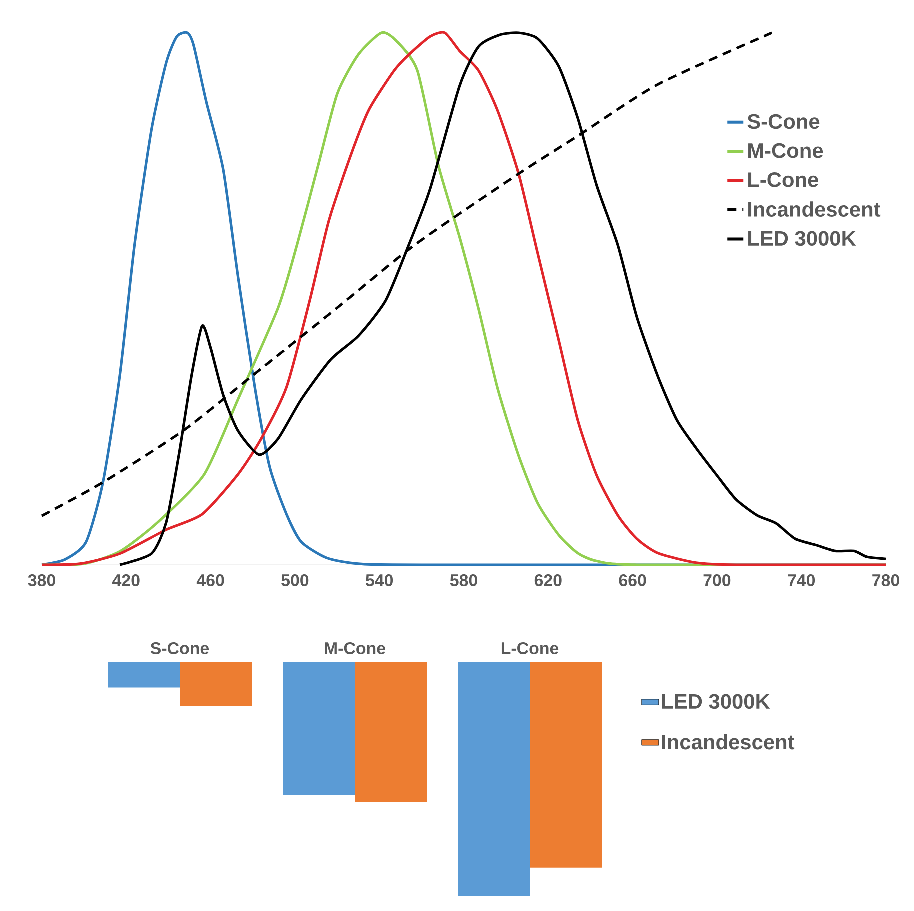  What do you see at coordinates (180, 648) in the screenshot?
I see `x-tick-label: S-Cone` at bounding box center [180, 648].